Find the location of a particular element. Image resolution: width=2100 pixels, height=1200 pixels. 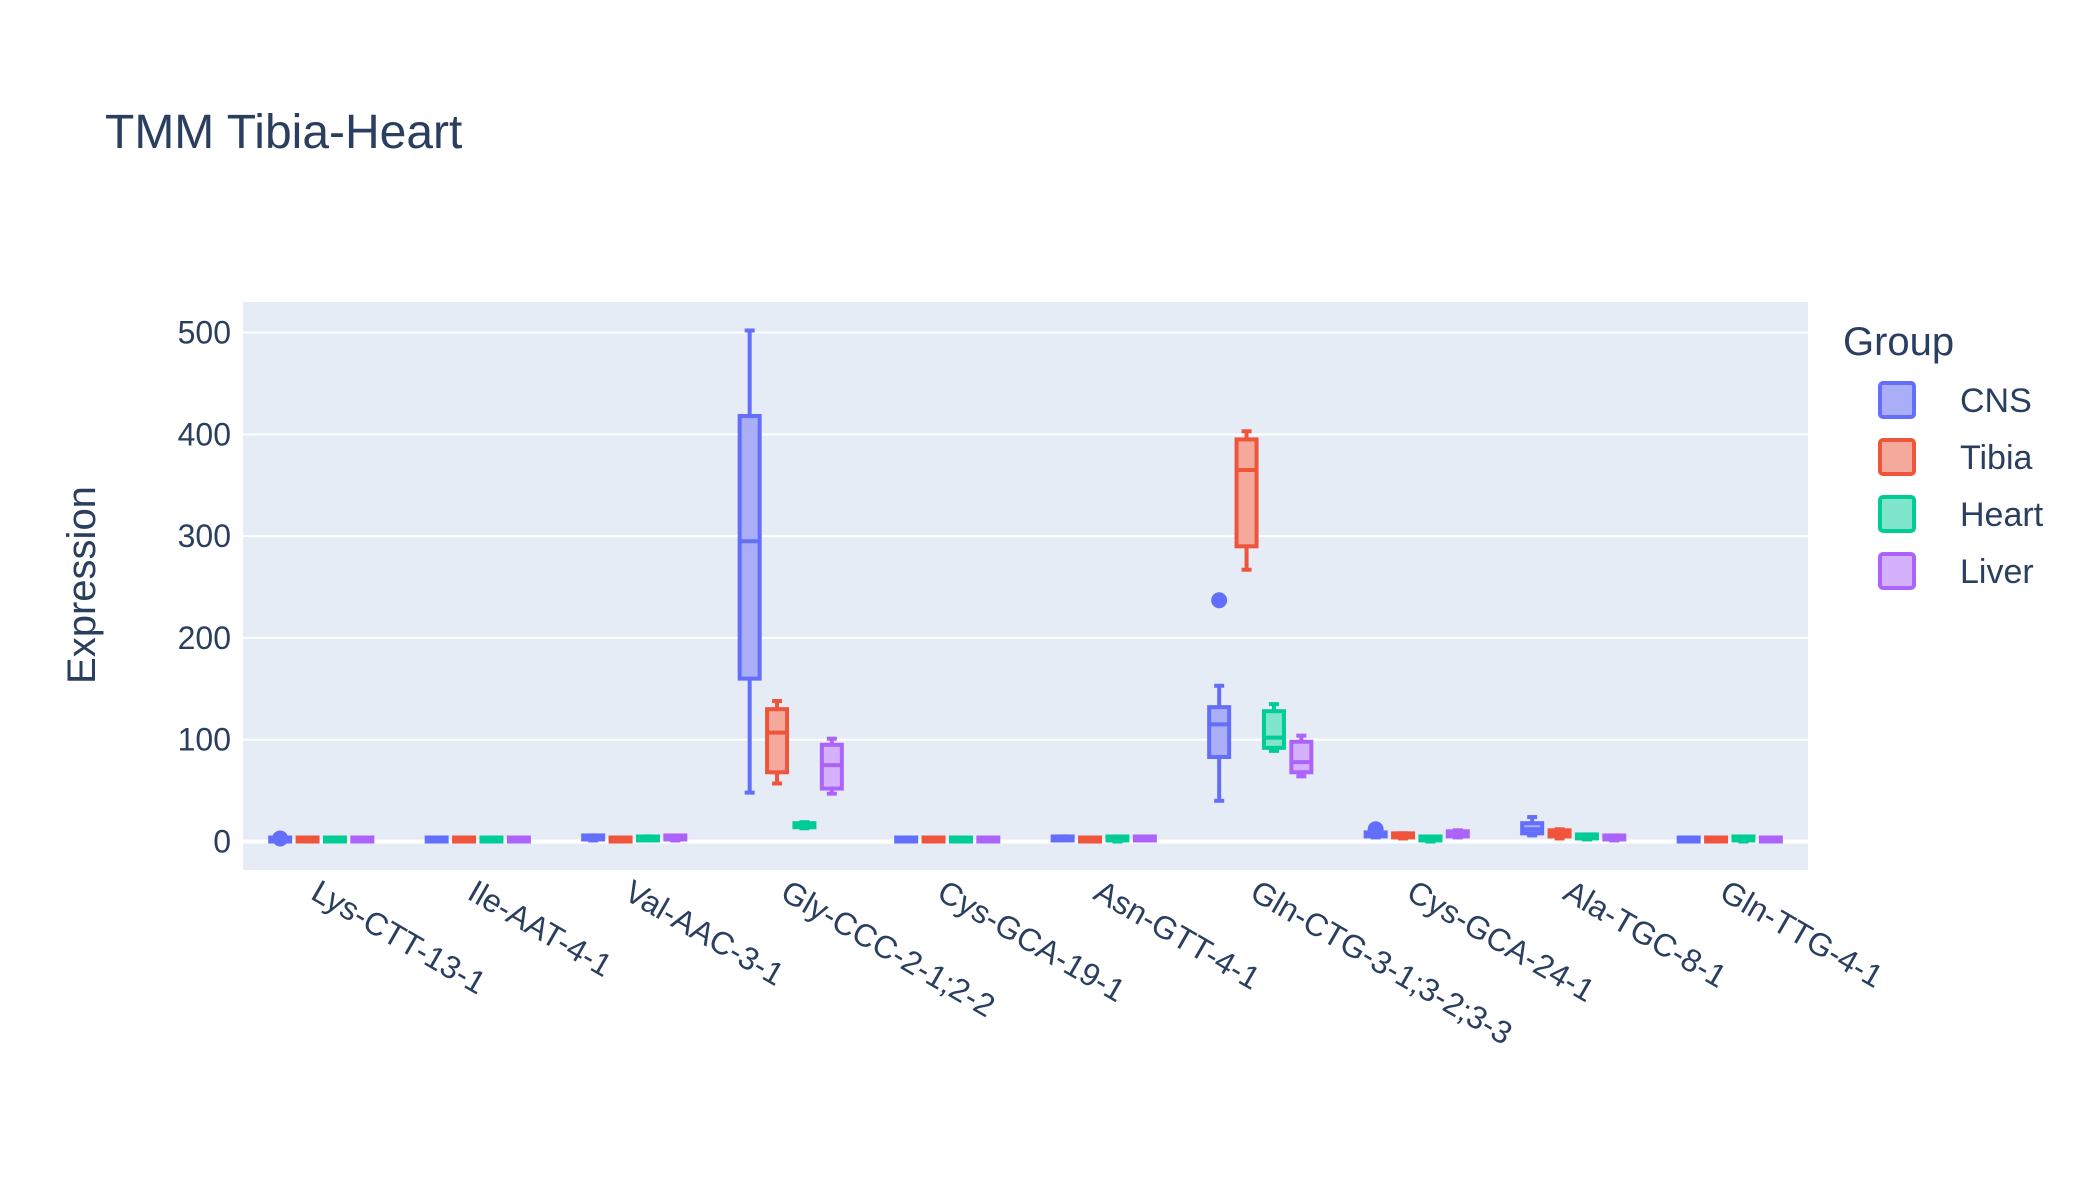

y-tick-label: 200 is located at coordinates (204, 638).